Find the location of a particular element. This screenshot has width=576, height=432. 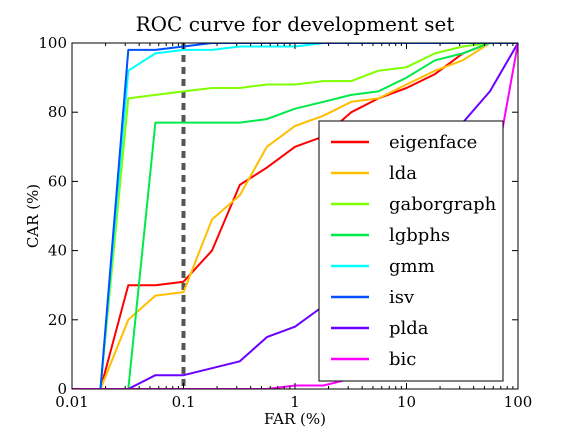

legend-label-gaborgraph: gaborgraph is located at coordinates (443, 204).